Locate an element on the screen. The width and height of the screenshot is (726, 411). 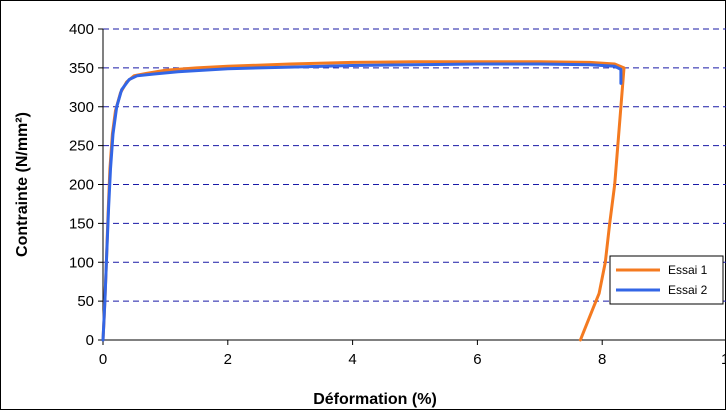
y-tick-label: 200 is located at coordinates (81, 185).